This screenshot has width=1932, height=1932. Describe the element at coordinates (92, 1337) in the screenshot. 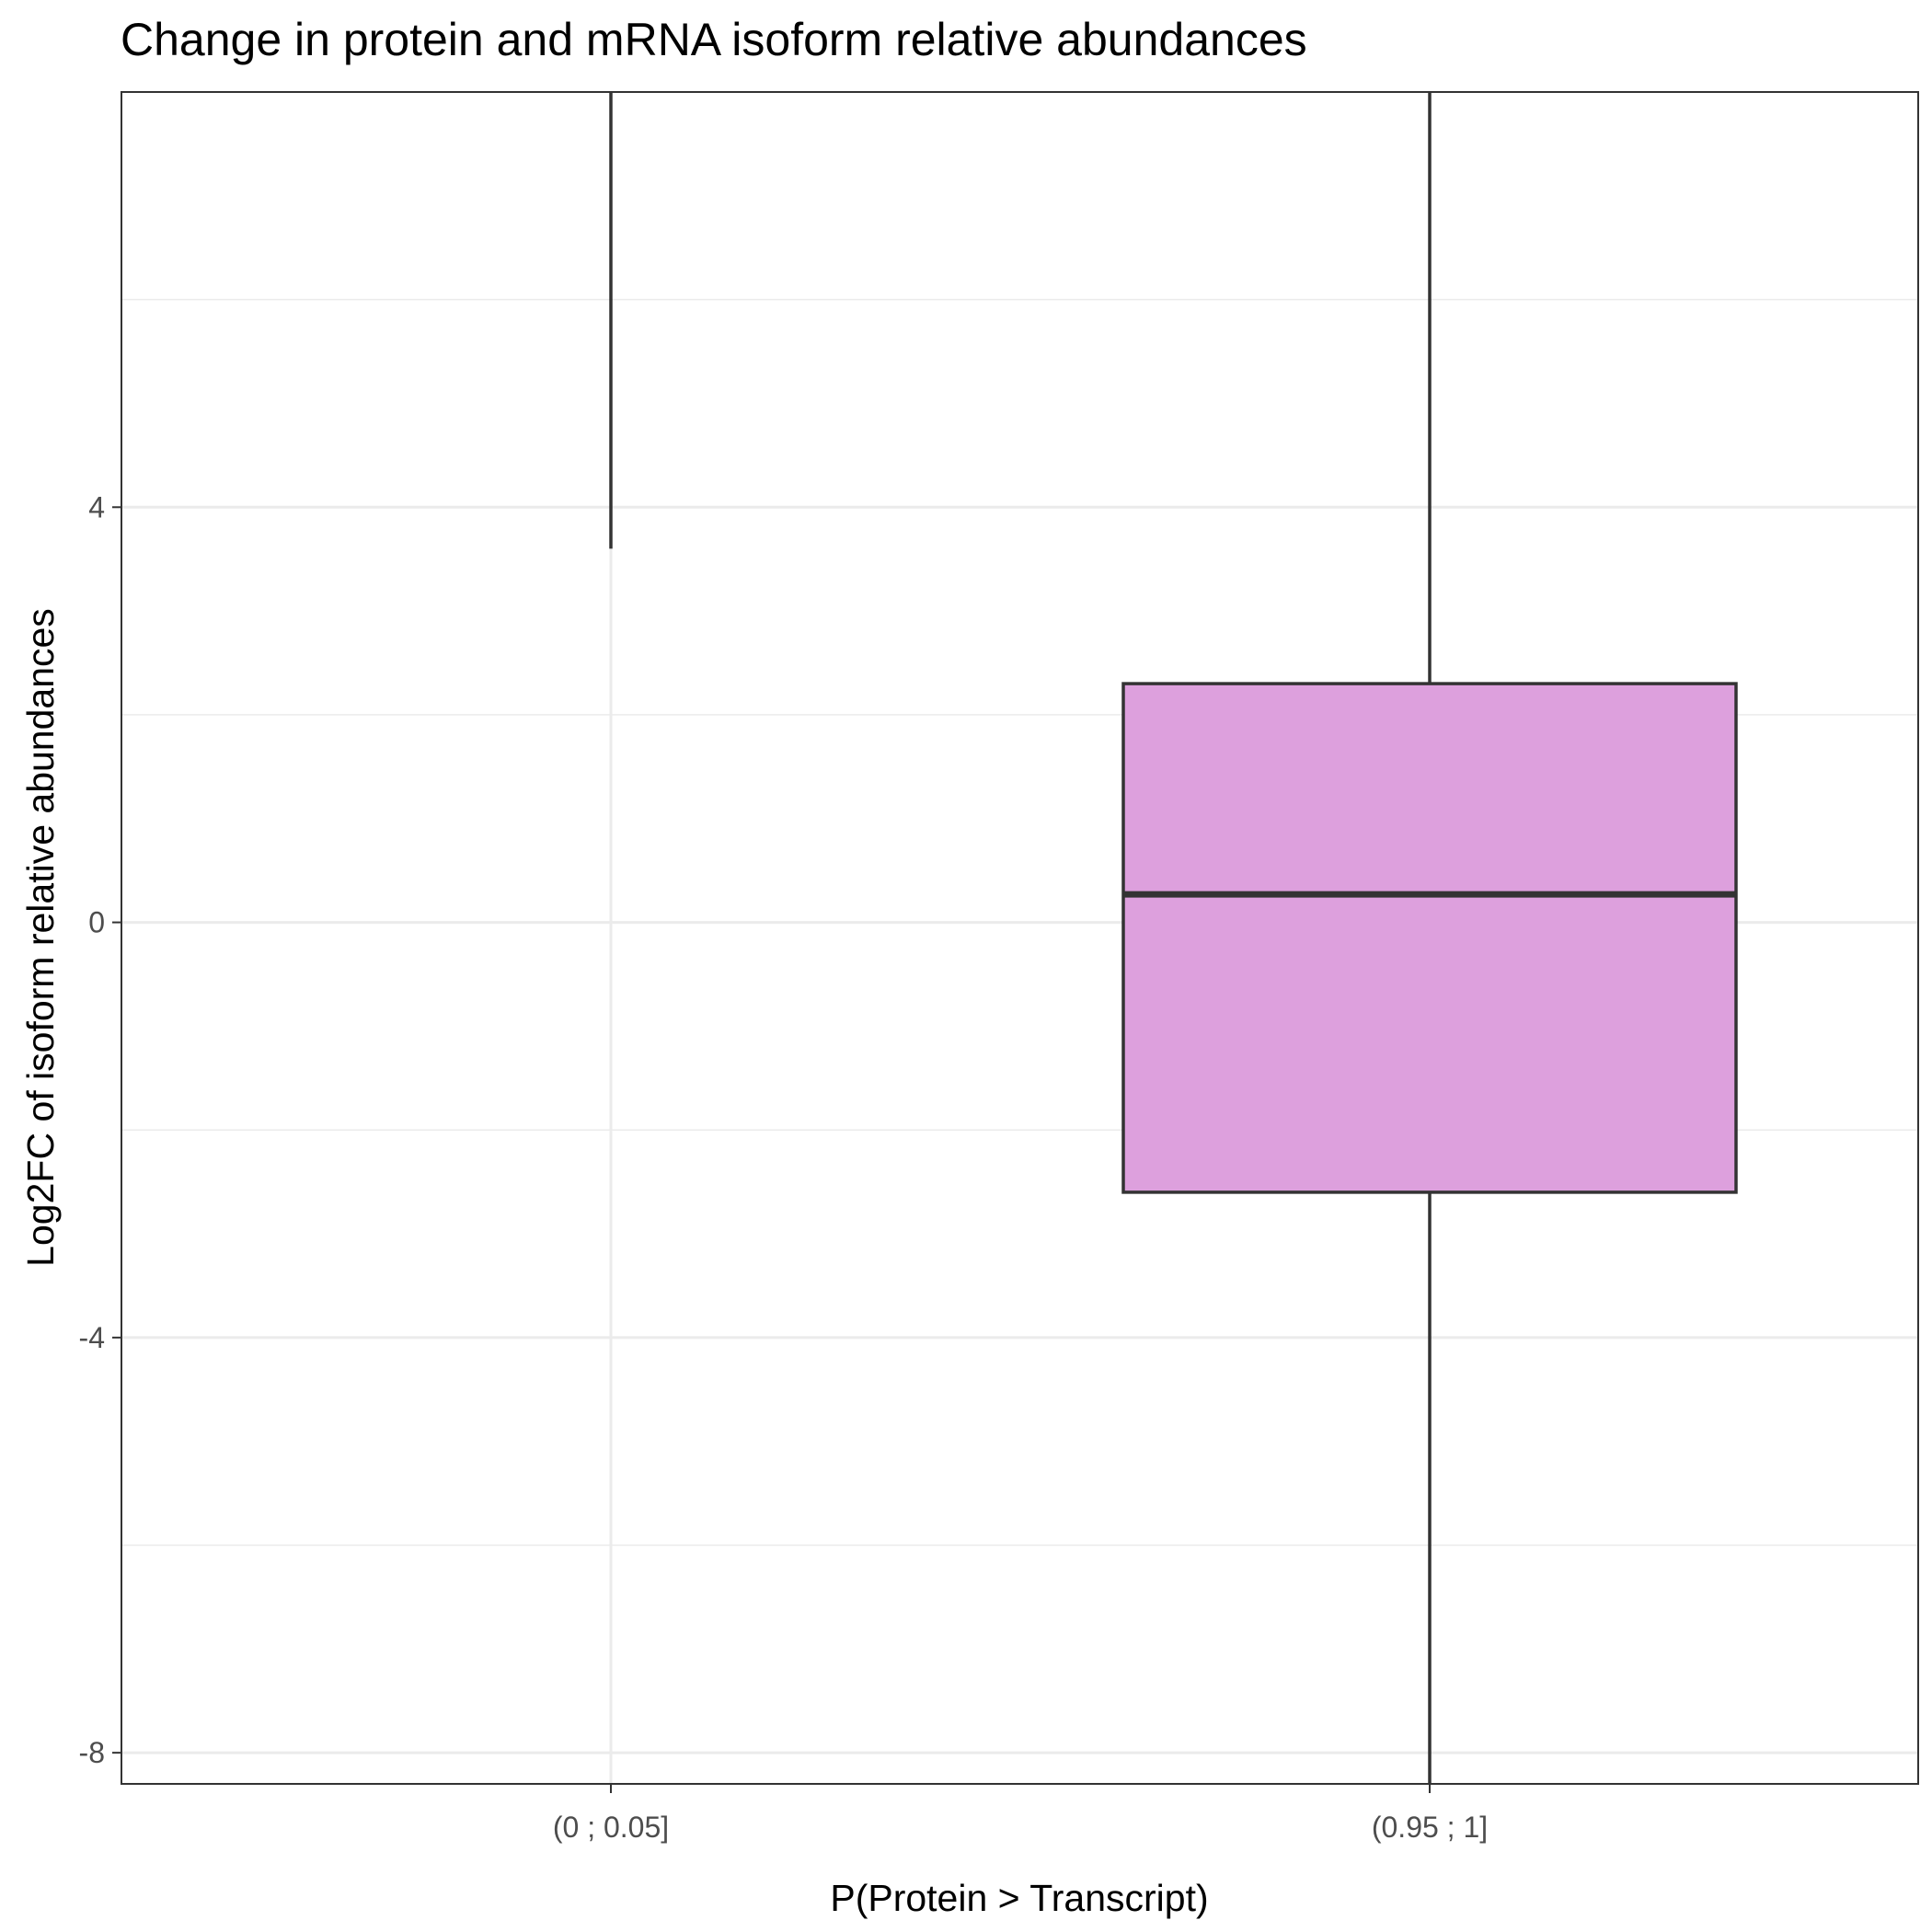

I see `y-tick-label: -4` at that location.